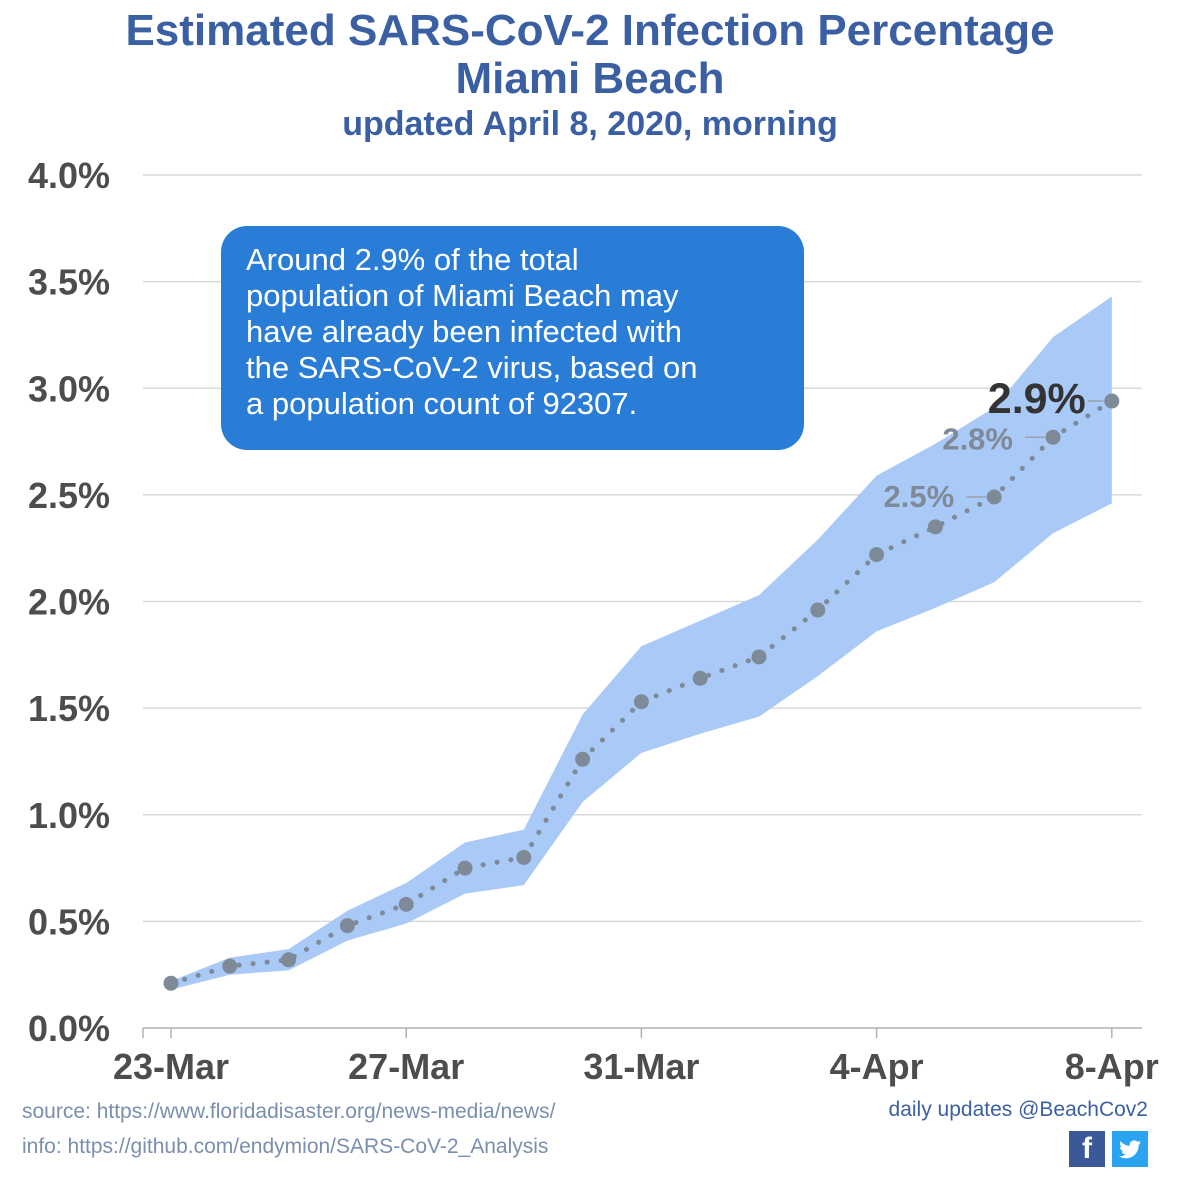 The image size is (1180, 1180). I want to click on callout-line: a population count of 92307., so click(442, 403).